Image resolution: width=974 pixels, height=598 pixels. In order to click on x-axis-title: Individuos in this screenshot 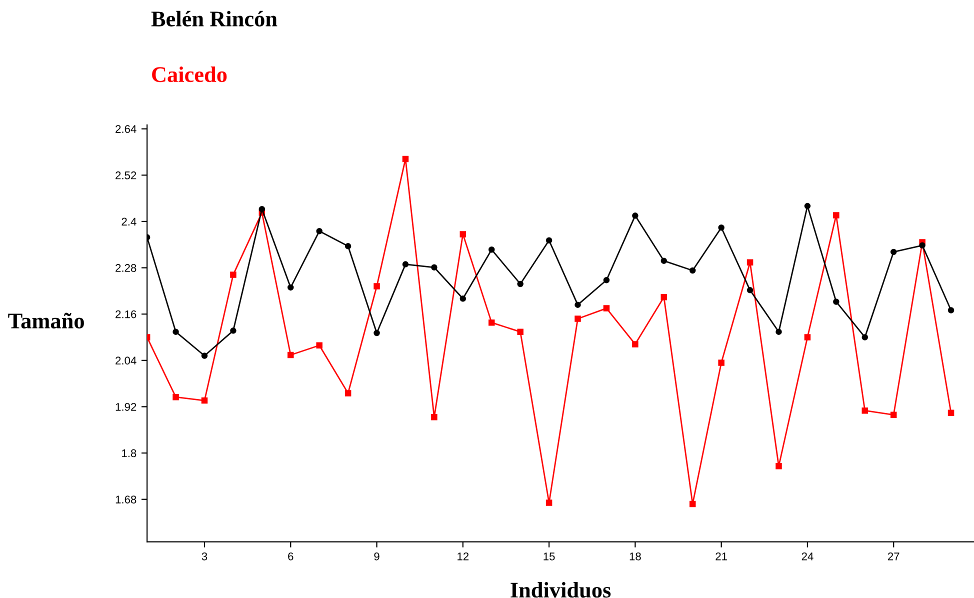, I will do `click(560, 590)`.